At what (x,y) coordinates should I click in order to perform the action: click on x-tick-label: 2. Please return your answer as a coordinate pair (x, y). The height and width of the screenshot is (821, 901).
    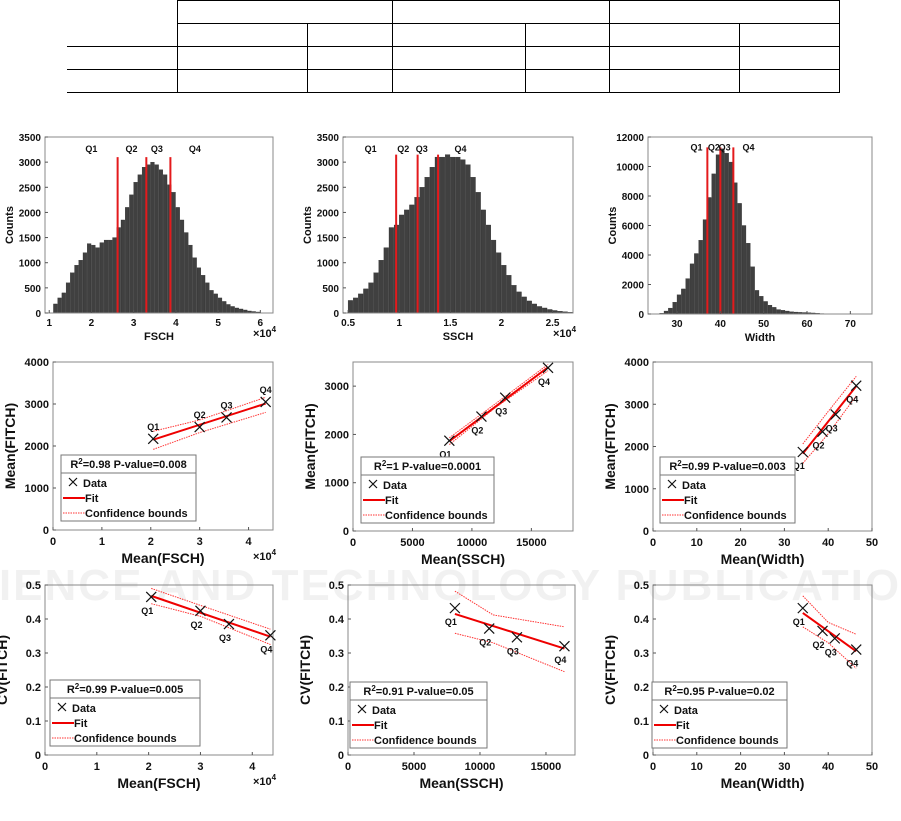
    Looking at the image, I should click on (92, 323).